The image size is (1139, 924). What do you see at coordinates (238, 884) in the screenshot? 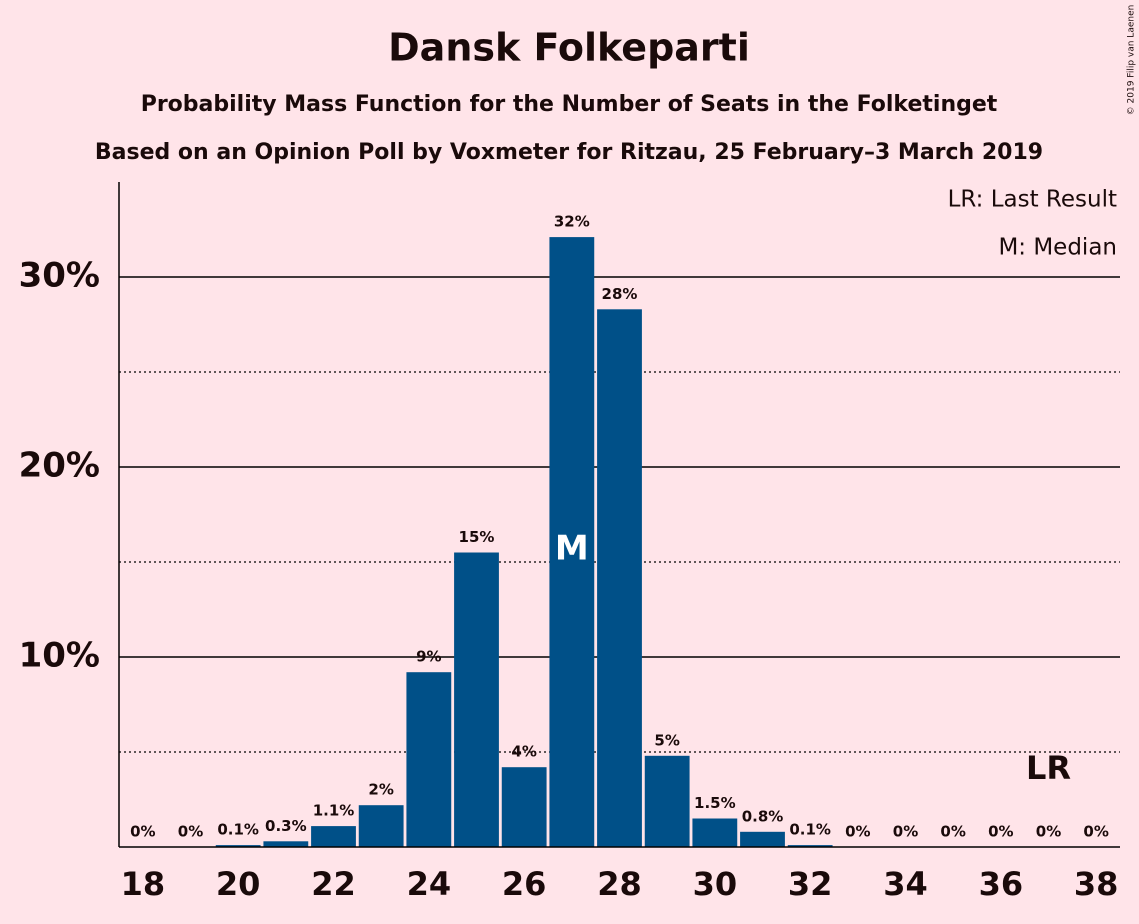
I see `x-tick-label: 20` at bounding box center [238, 884].